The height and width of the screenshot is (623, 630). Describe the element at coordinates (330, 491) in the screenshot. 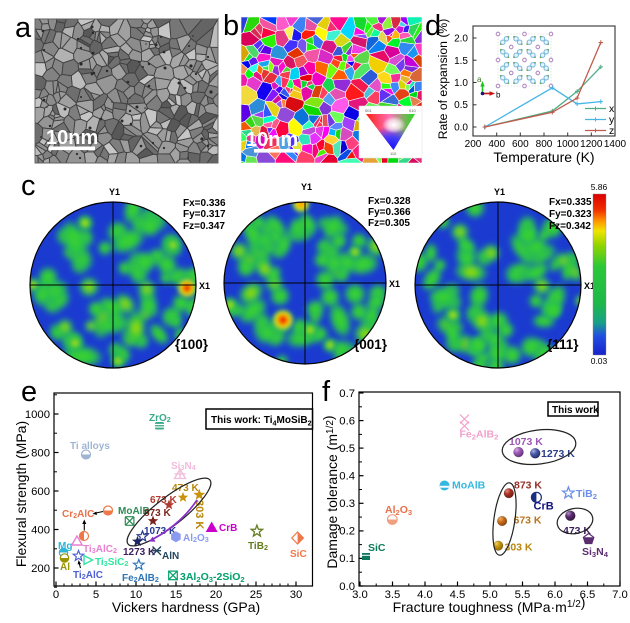

I see `svg-text: Damage tolerance (m1/2)` at that location.